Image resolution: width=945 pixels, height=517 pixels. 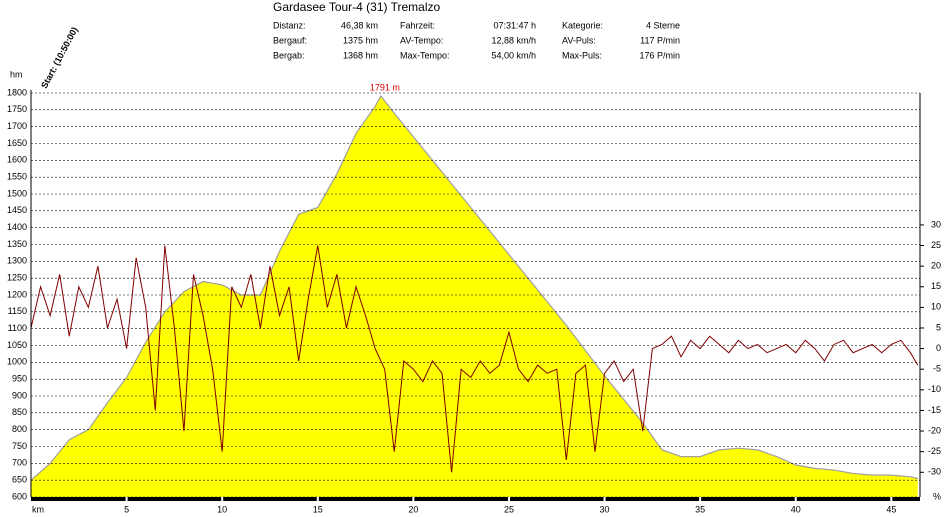 I want to click on y2-tick-label: 10, so click(x=936, y=307).